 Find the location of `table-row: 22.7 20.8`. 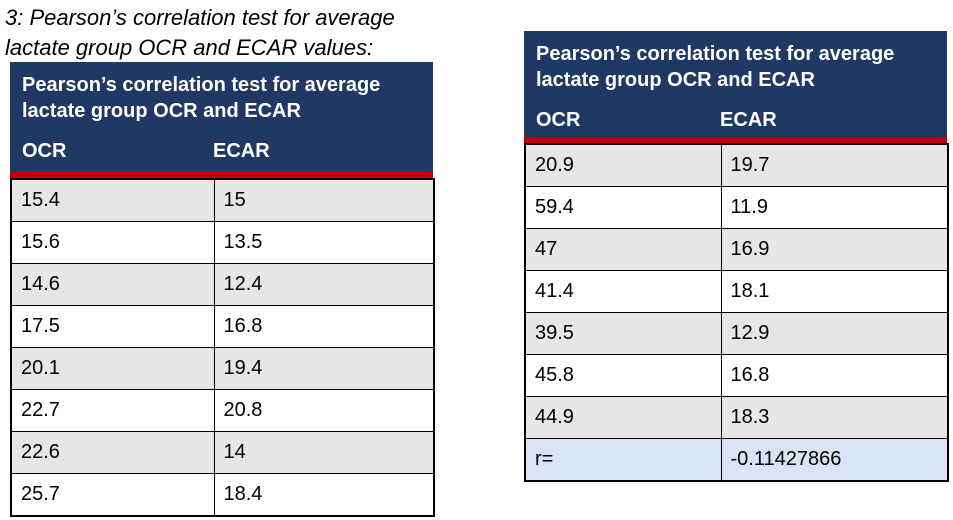

table-row: 22.7 20.8 is located at coordinates (222, 410).